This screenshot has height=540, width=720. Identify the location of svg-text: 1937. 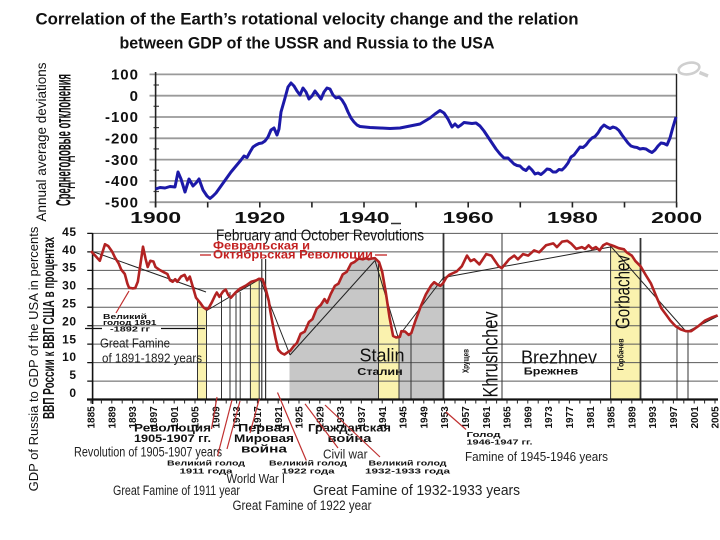
(362, 417).